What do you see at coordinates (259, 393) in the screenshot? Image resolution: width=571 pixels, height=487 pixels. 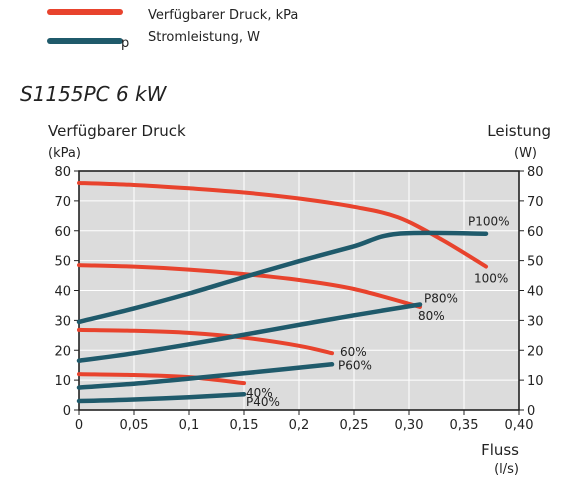 I see `series-label-40pct: 40%` at bounding box center [259, 393].